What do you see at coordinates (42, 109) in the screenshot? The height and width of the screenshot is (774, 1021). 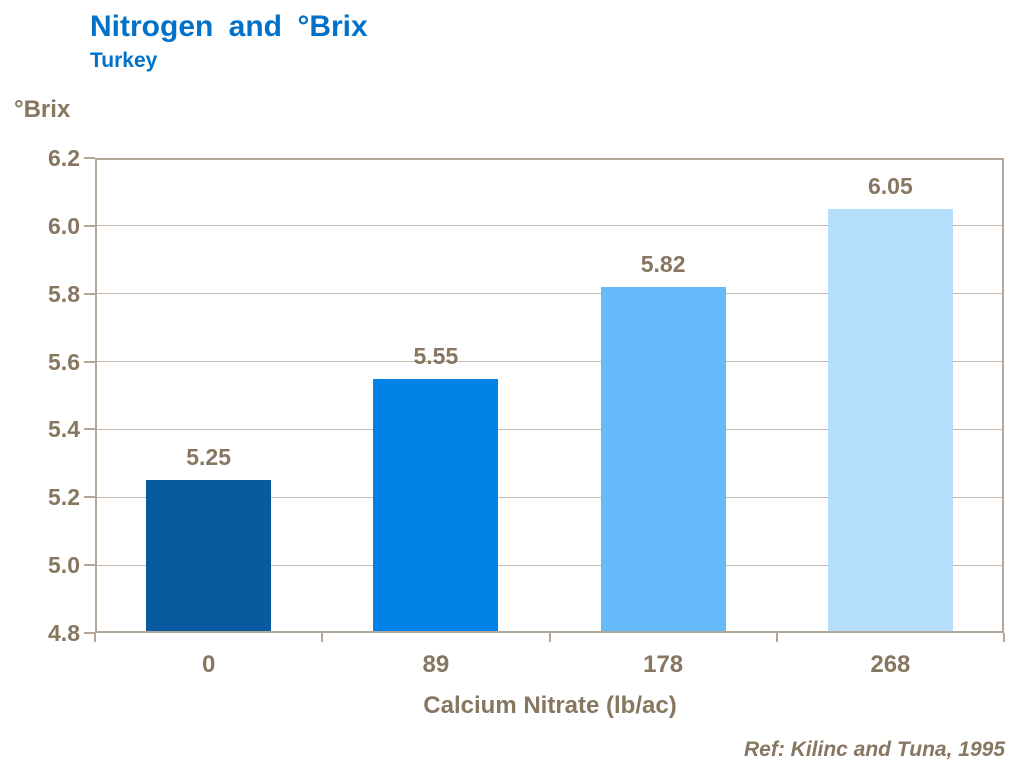 I see `y-axis-unit-label: °Brix` at bounding box center [42, 109].